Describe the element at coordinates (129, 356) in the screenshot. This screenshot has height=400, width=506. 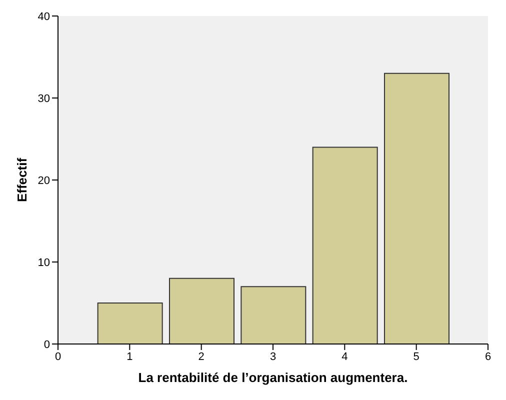
I see `x-tick-label: 1` at that location.